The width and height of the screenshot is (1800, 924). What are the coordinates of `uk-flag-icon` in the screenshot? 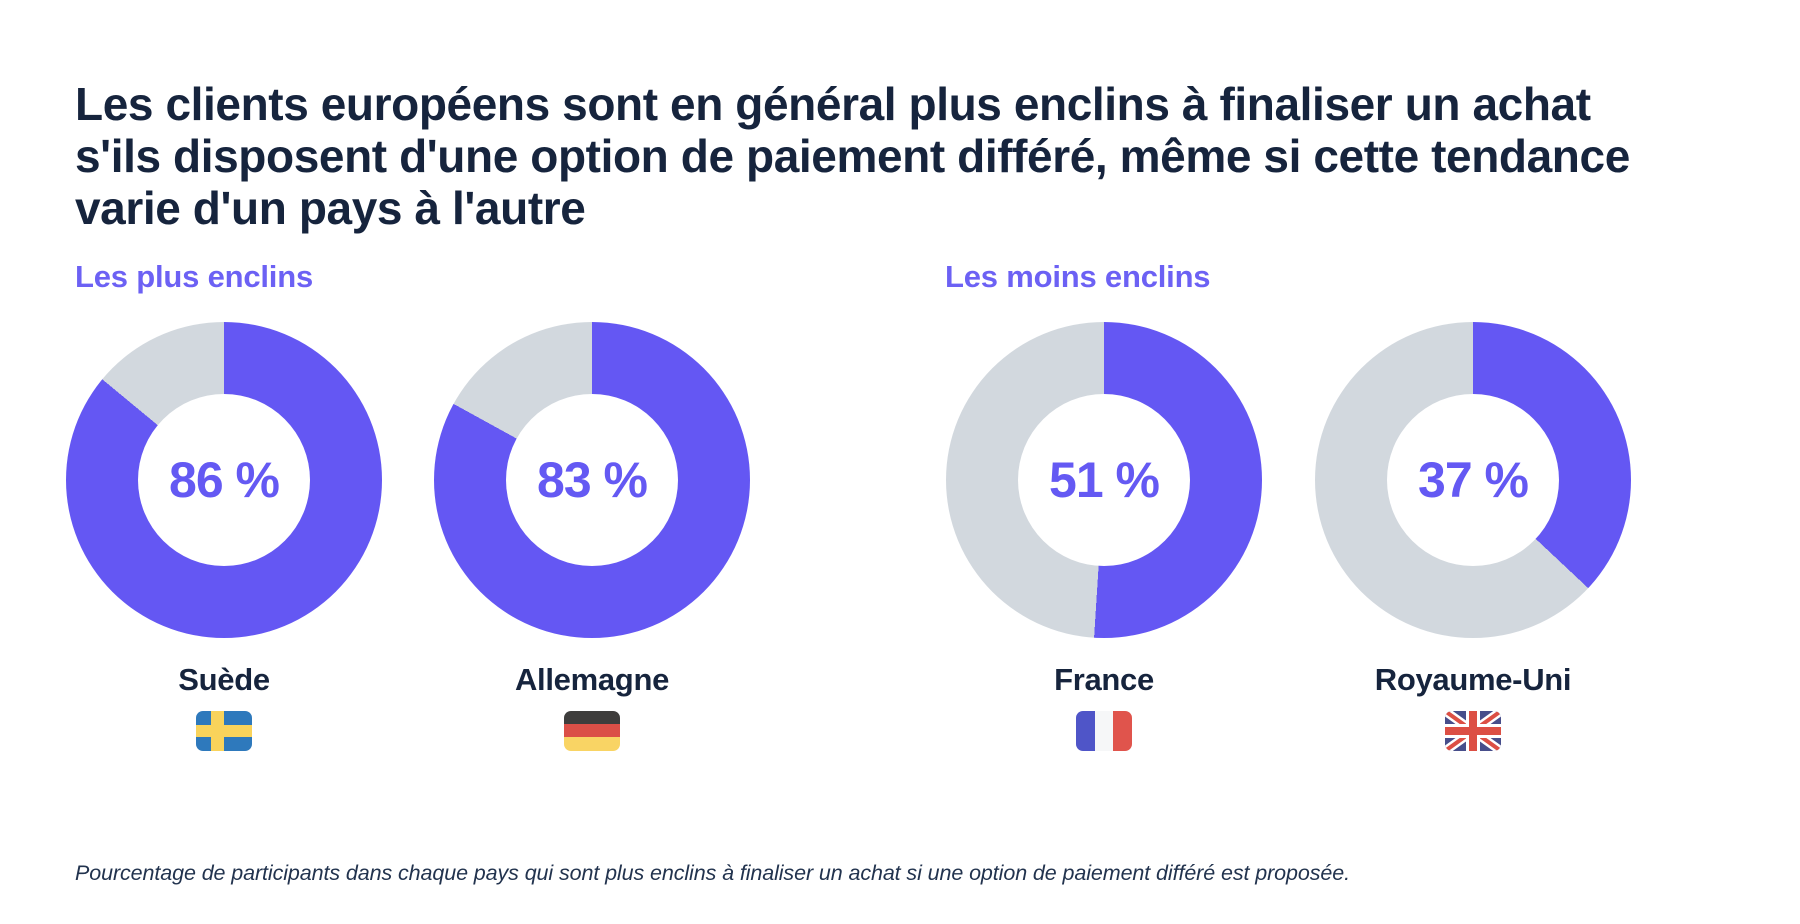 It's located at (1473, 731).